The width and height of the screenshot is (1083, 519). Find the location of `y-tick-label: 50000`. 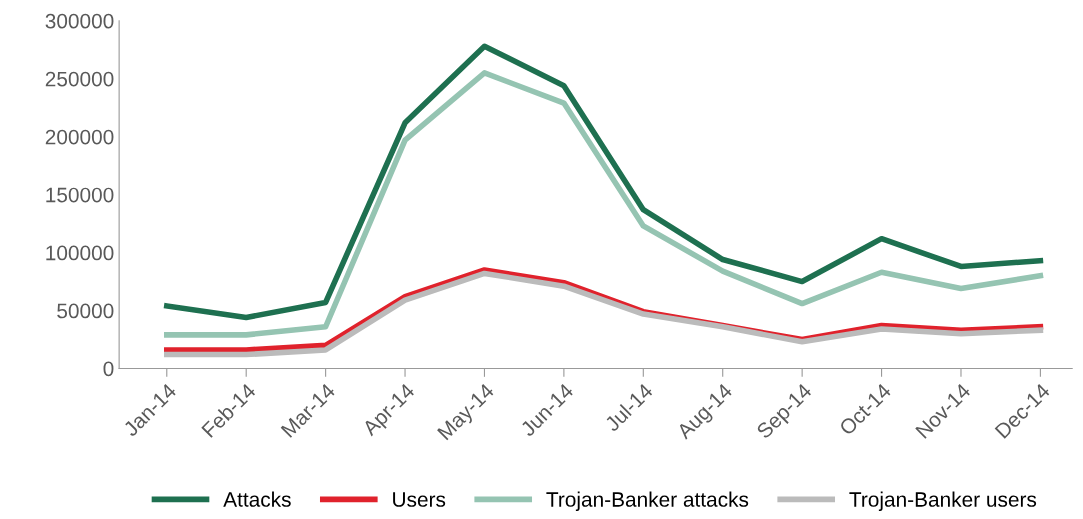

y-tick-label: 50000 is located at coordinates (85, 311).